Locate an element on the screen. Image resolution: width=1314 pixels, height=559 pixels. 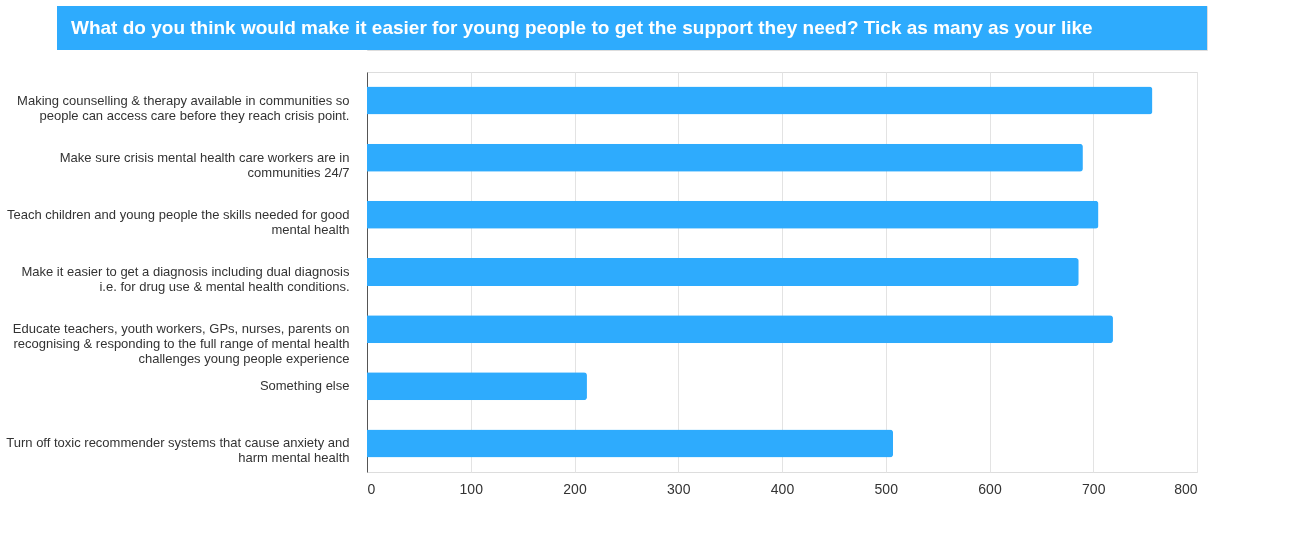
y-tick-label: Make sure crisis mental health care workers are in communities 24/7 is located at coordinates (204, 164).